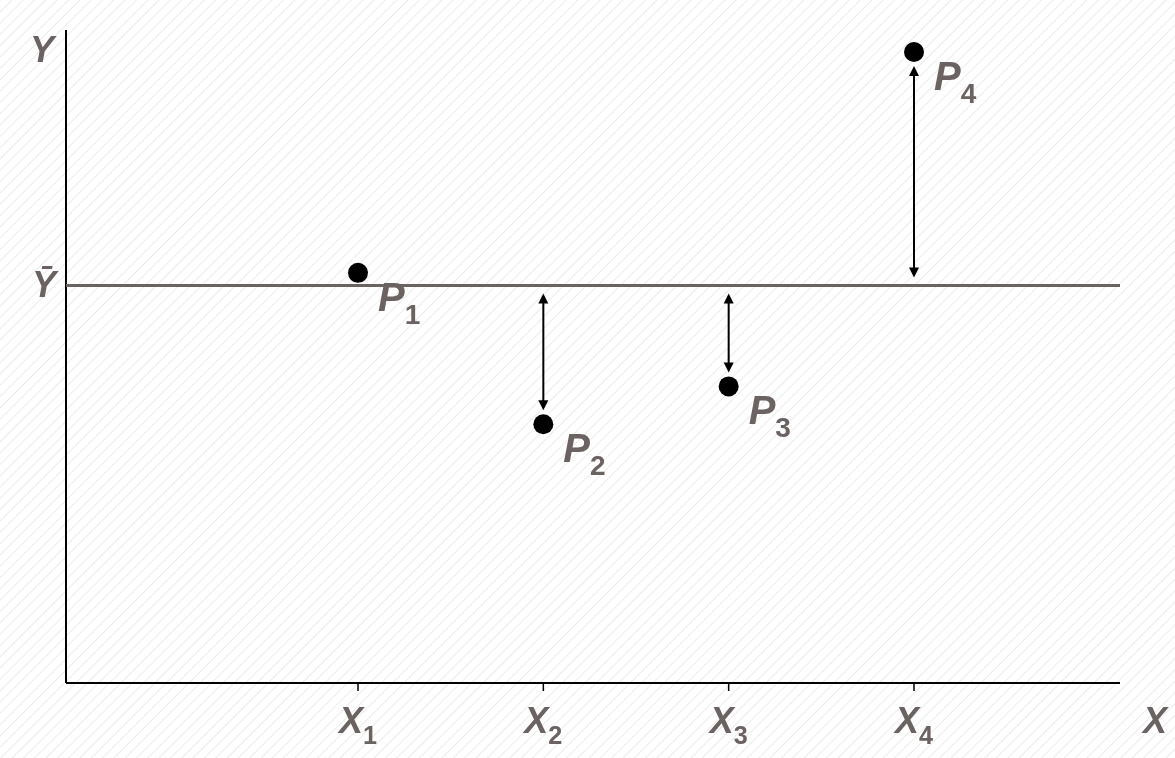 This screenshot has width=1175, height=758. Describe the element at coordinates (769, 416) in the screenshot. I see `annotation: P$_{3}$` at that location.